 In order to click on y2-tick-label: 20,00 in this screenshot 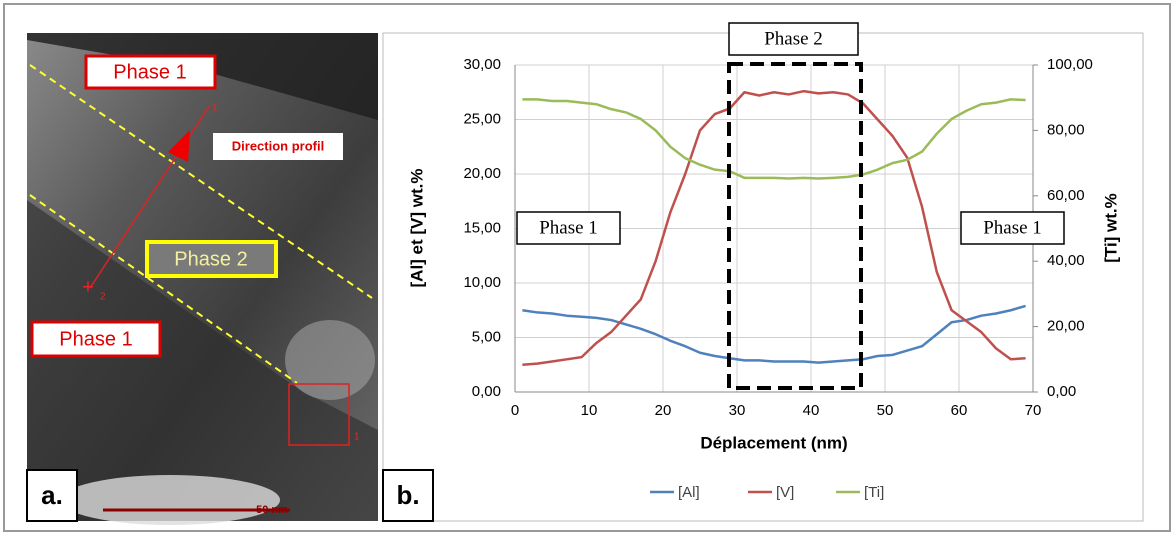, I will do `click(1066, 326)`.